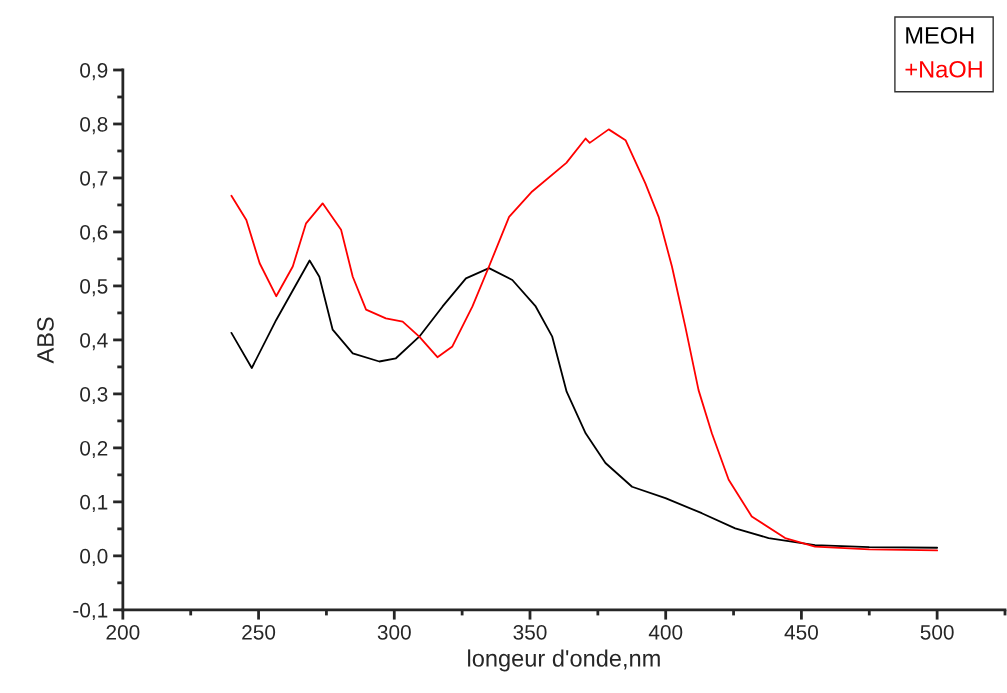  I want to click on x-axis-title: longeur d'onde,nm, so click(564, 660).